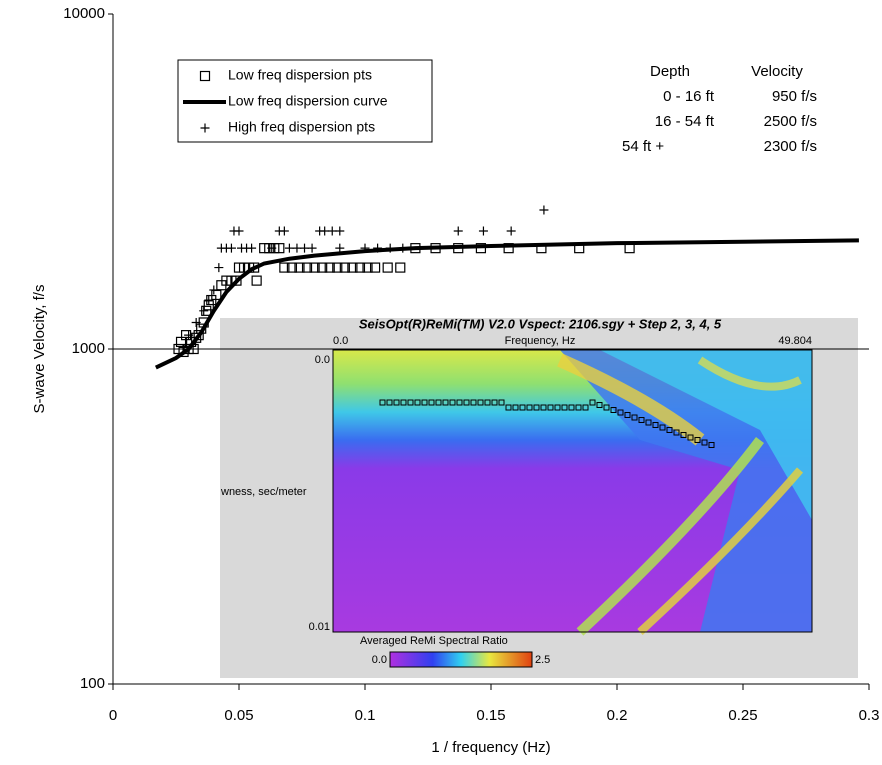  I want to click on x-tick-label: 0.1, so click(365, 715).